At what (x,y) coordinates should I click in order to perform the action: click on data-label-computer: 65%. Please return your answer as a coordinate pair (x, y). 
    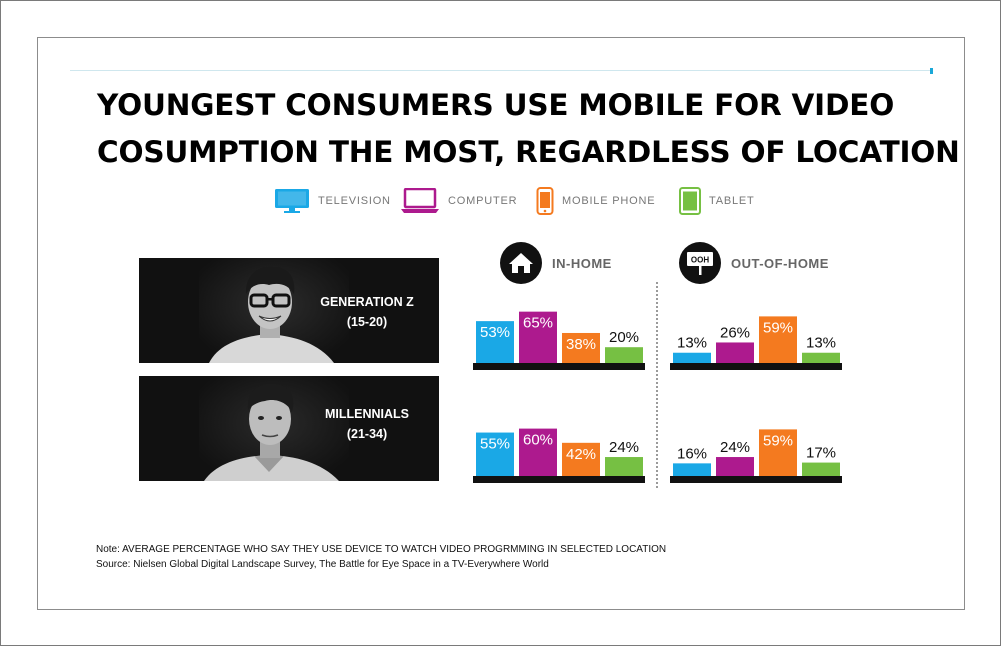
    Looking at the image, I should click on (538, 323).